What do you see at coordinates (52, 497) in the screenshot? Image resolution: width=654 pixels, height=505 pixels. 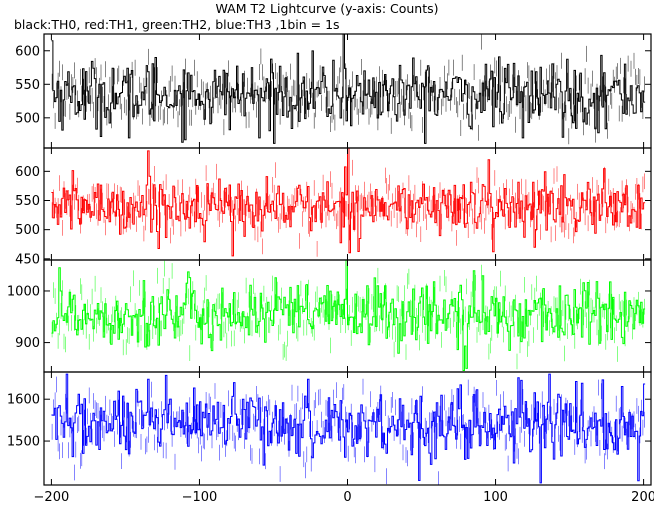 I see `x-tick-label-0: −200` at bounding box center [52, 497].